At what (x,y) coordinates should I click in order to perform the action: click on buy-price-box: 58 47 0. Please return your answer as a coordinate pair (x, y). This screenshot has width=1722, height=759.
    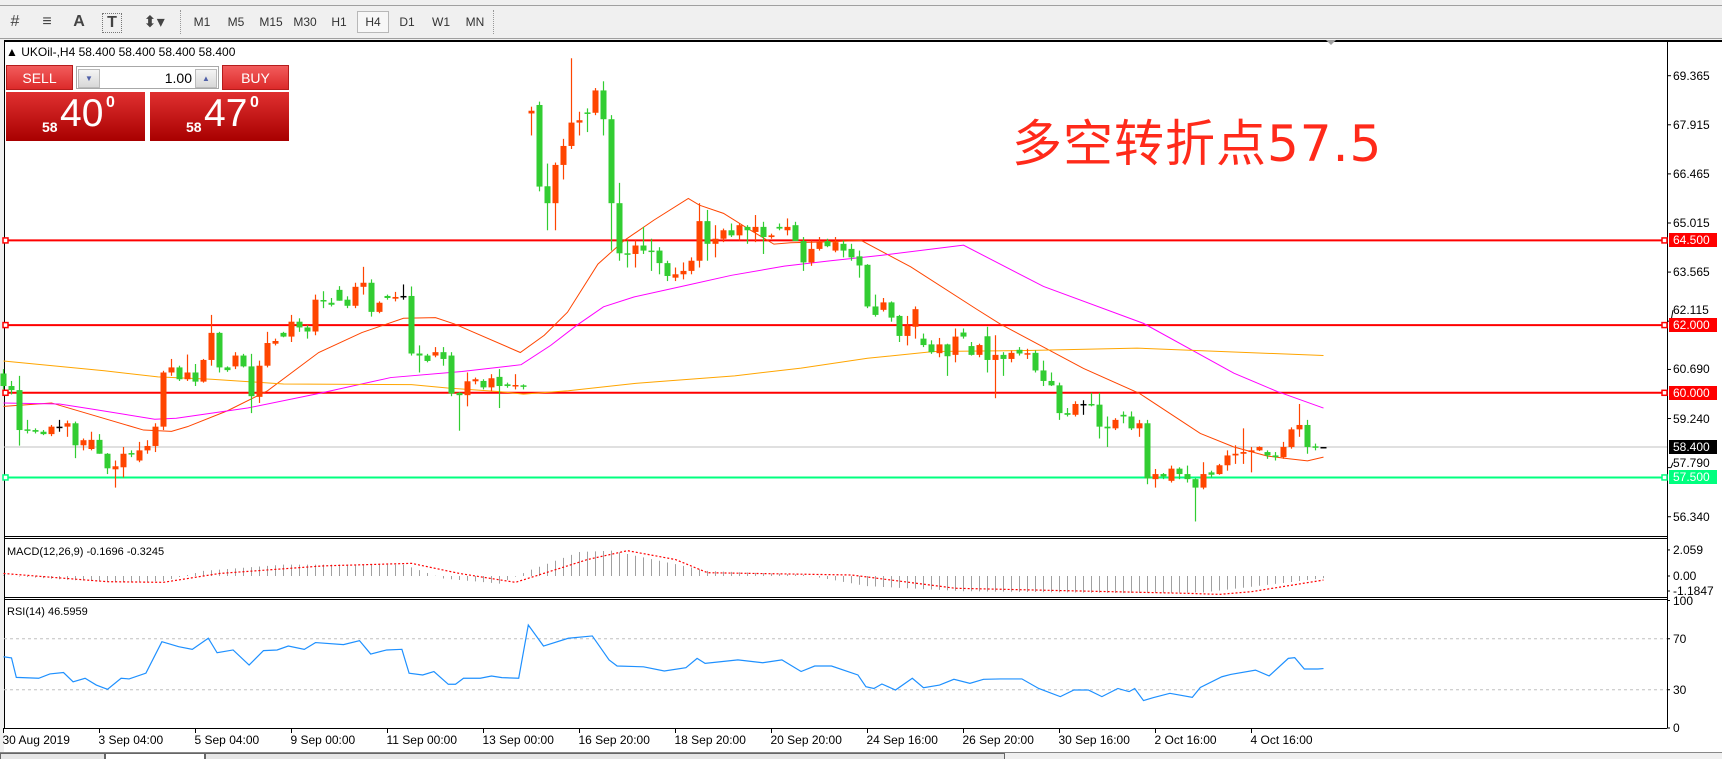
    Looking at the image, I should click on (219, 116).